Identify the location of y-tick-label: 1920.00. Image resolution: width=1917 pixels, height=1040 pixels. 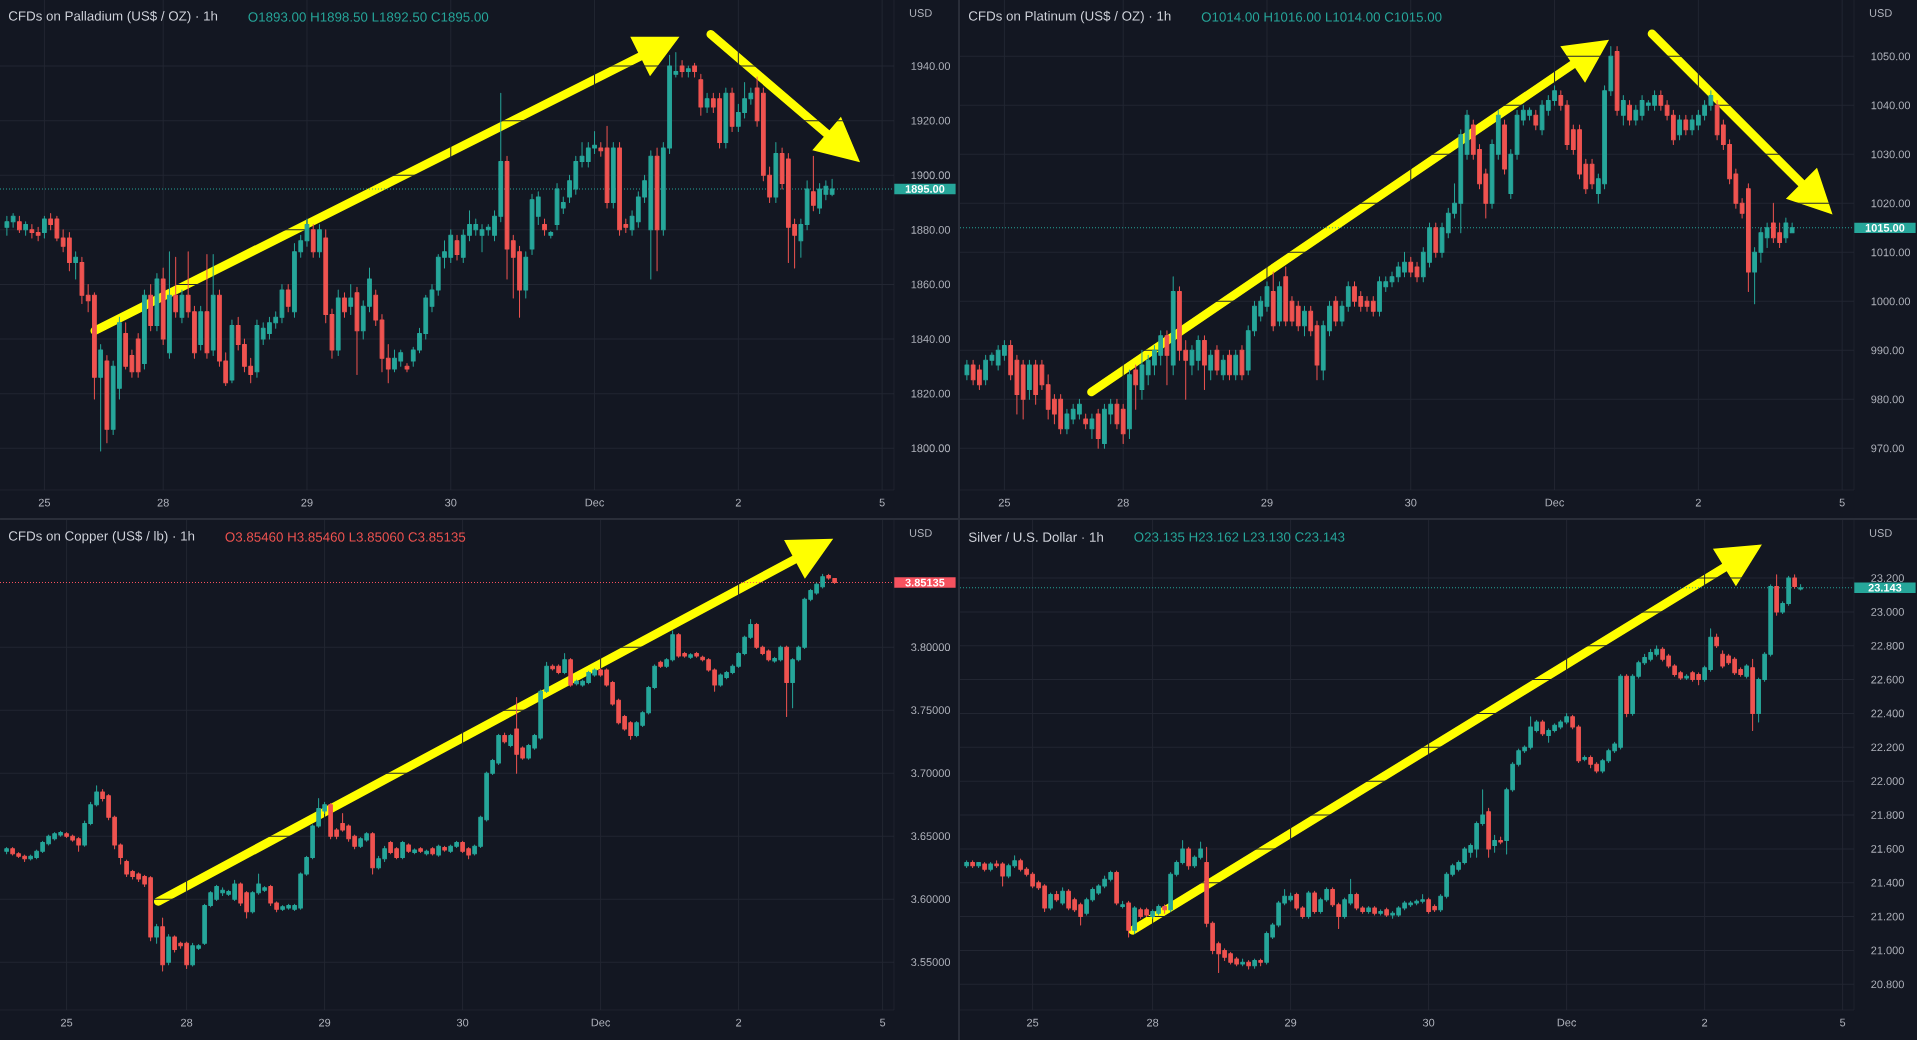
(931, 120).